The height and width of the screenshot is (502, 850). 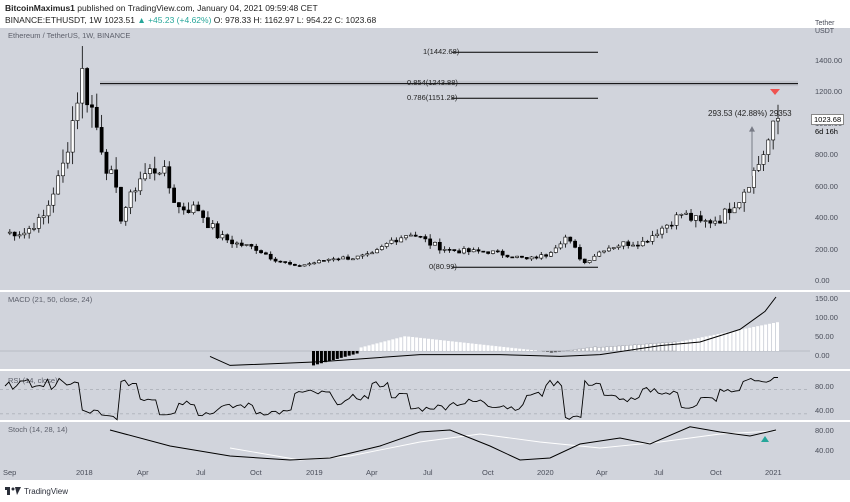 I want to click on tradingview-logo-icon, so click(x=13, y=491).